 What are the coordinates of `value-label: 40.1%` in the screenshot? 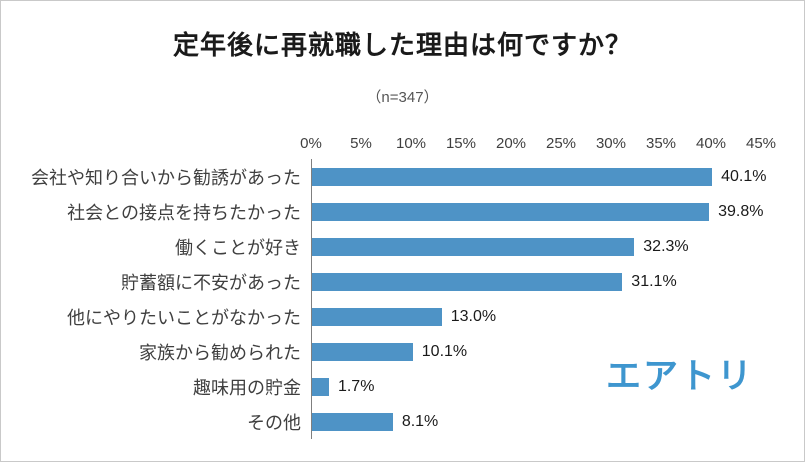 It's located at (744, 176).